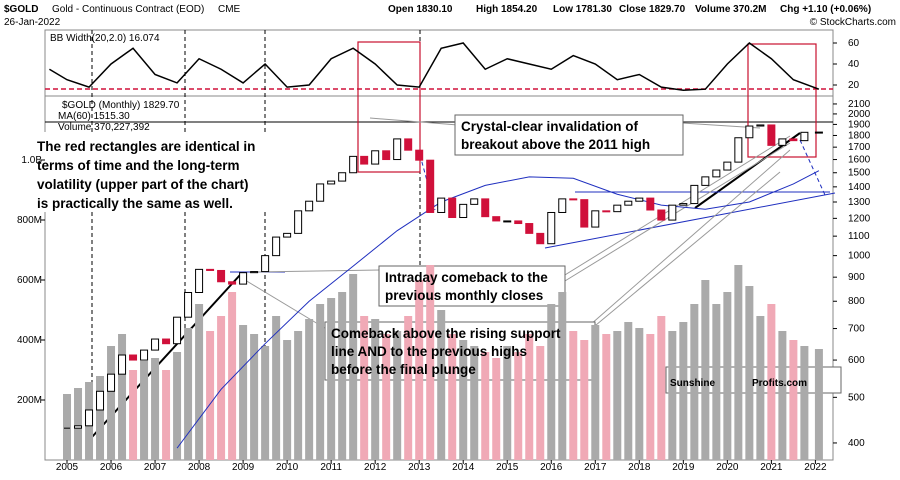  Describe the element at coordinates (375, 467) in the screenshot. I see `x-tick-label: 2012` at that location.